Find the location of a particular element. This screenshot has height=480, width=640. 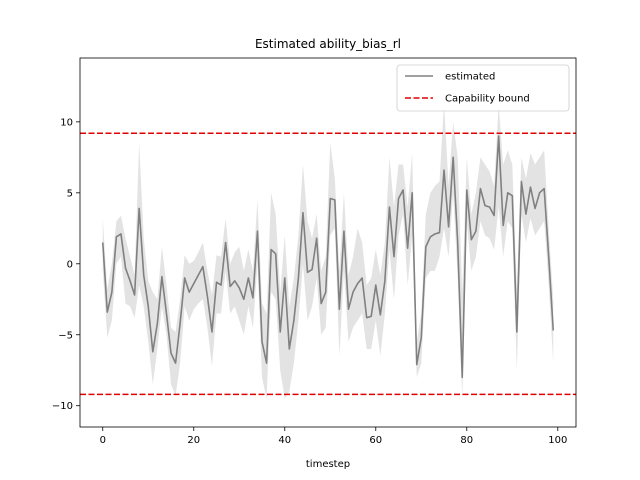

x-tick-label: 40 is located at coordinates (284, 440).